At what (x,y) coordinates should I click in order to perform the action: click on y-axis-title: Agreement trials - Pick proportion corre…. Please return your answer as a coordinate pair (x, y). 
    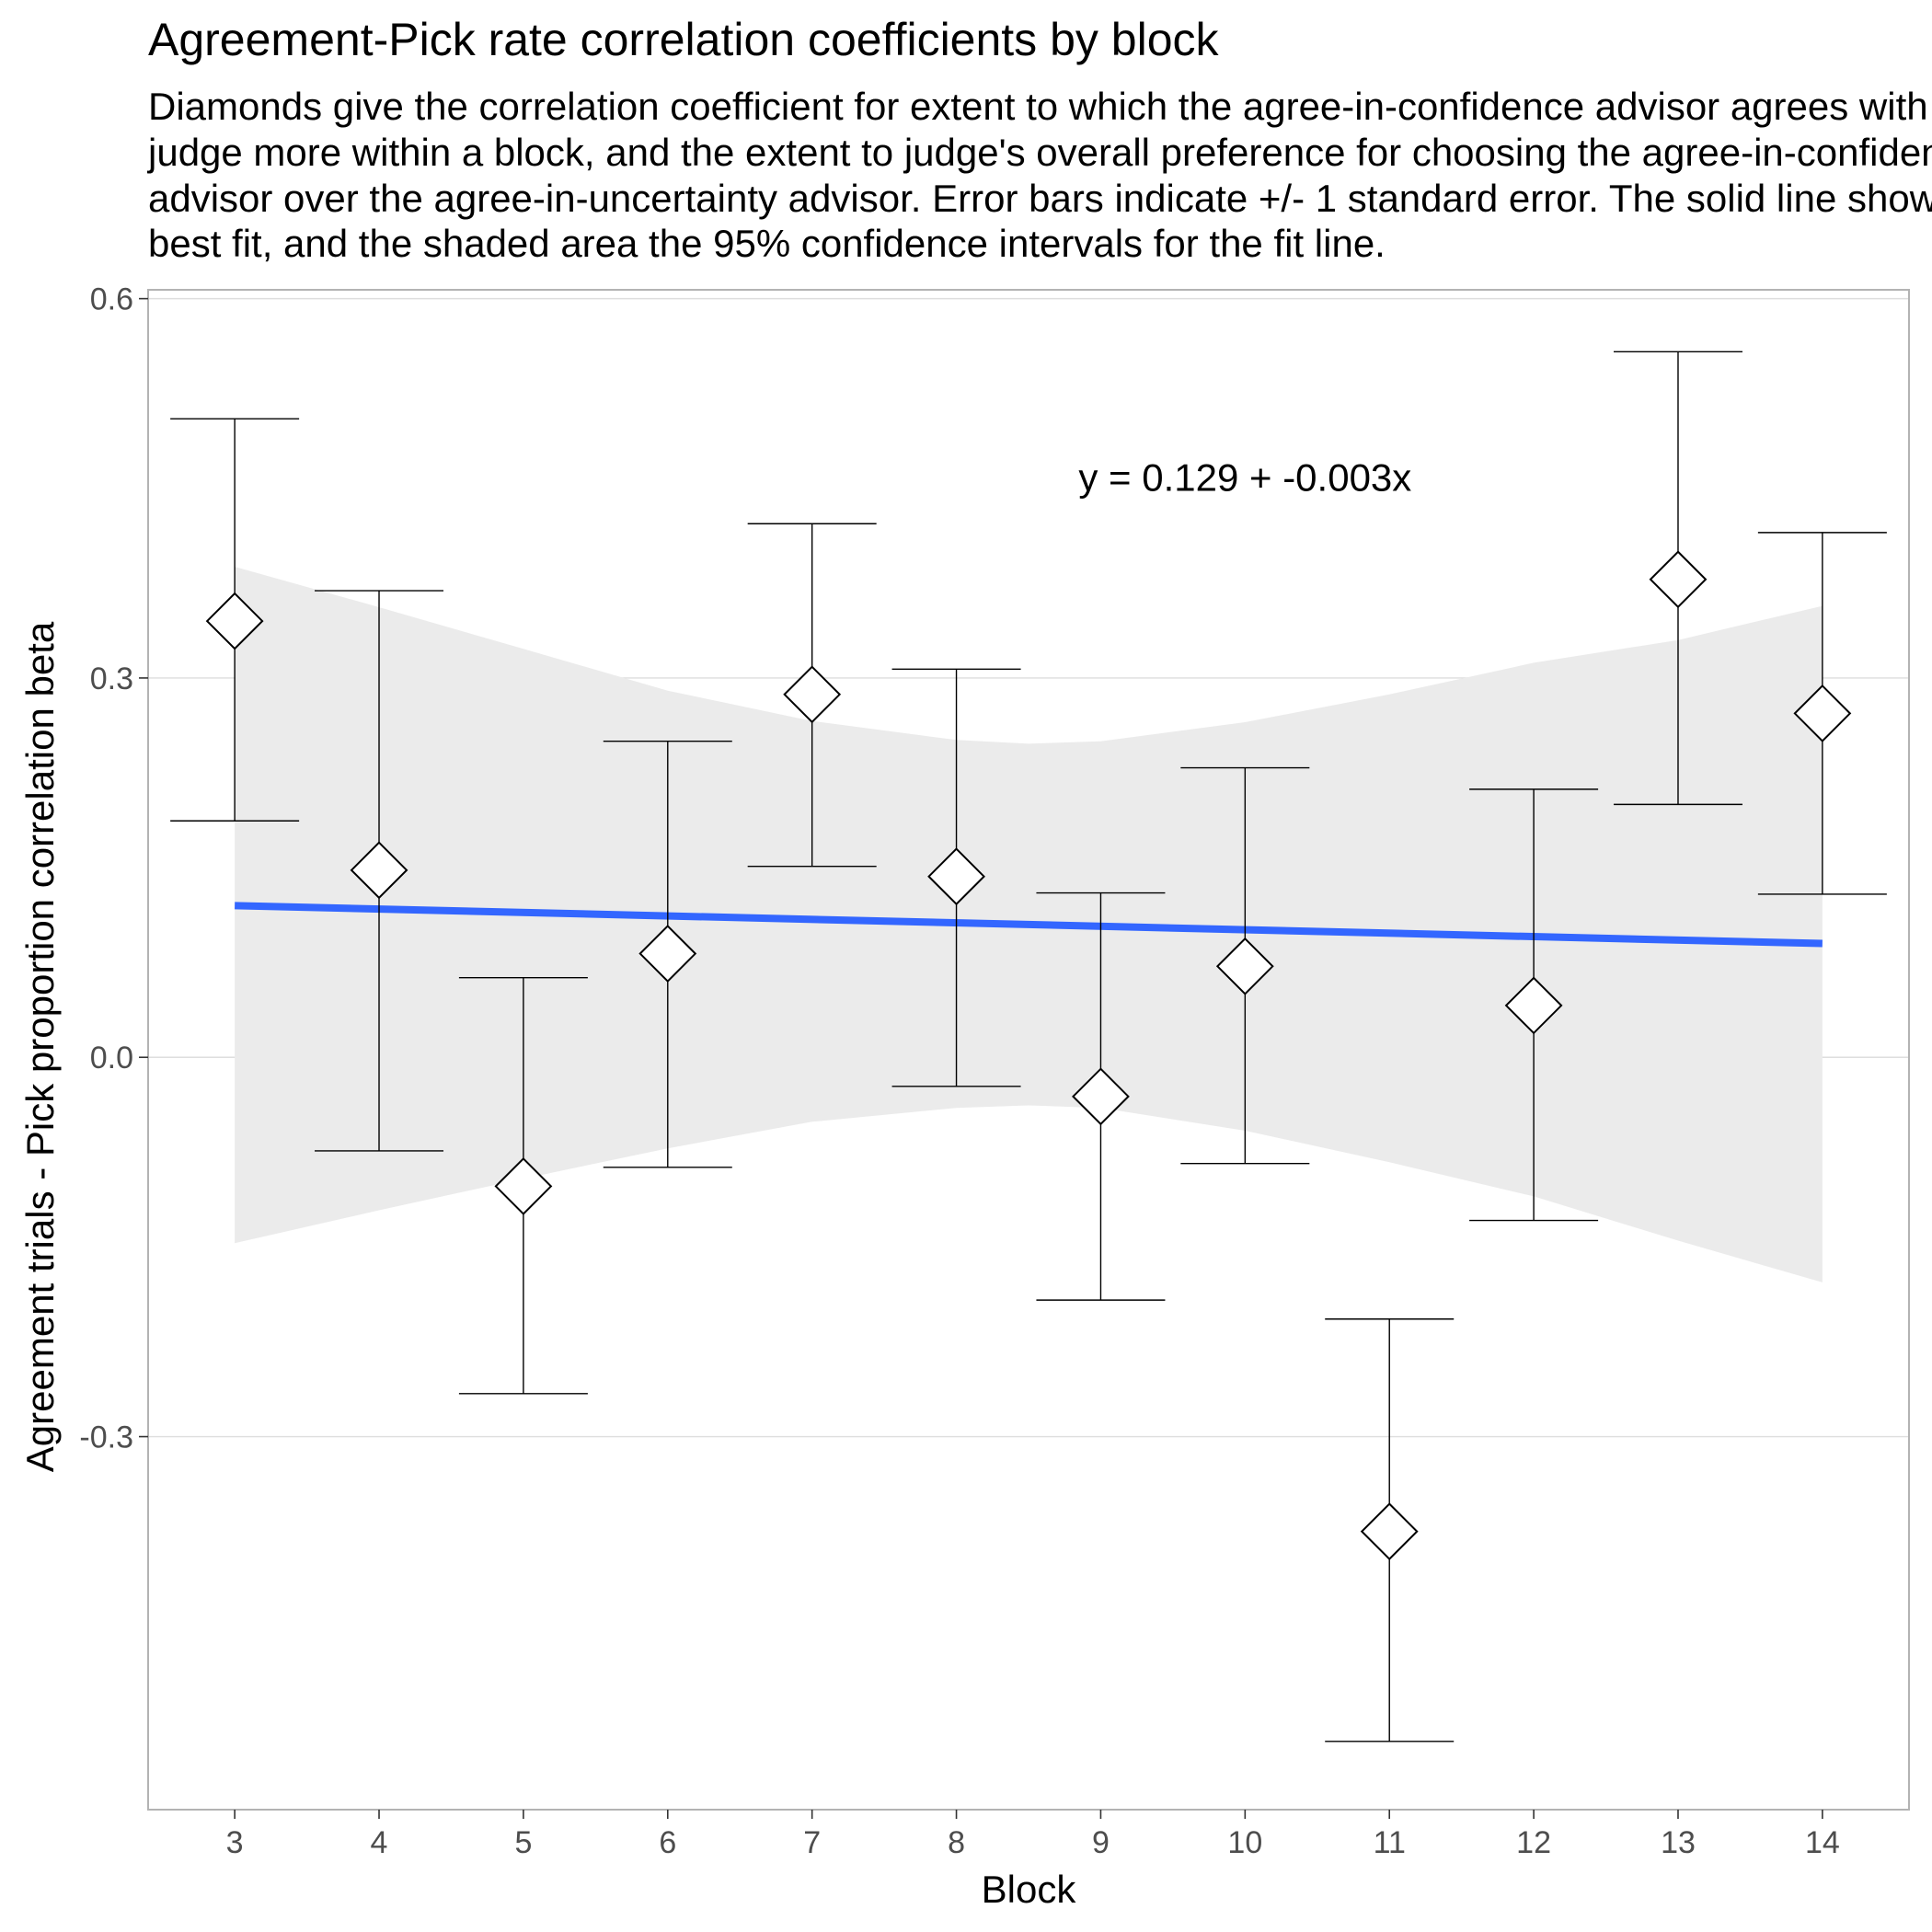
    Looking at the image, I should click on (40, 1046).